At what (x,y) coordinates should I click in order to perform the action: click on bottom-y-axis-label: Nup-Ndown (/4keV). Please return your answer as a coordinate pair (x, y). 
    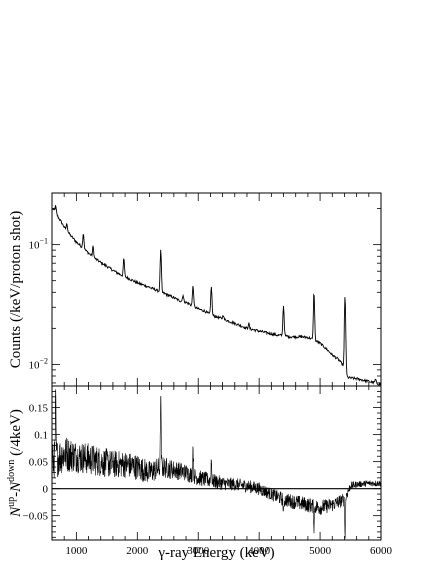
    Looking at the image, I should click on (15, 463).